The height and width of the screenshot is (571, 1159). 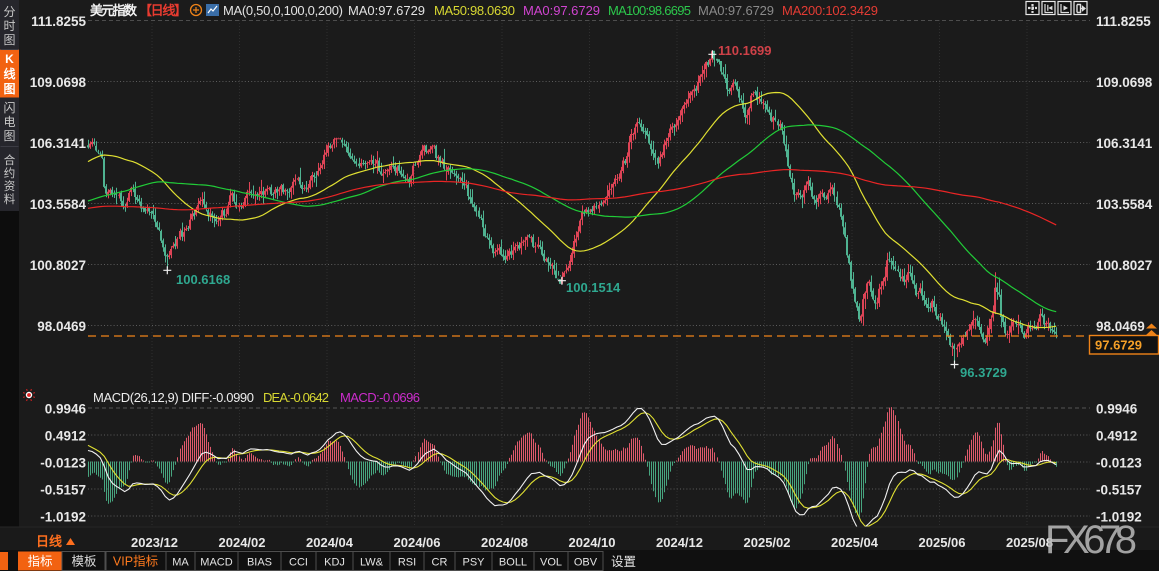 I want to click on svg-text: MACD, so click(x=216, y=563).